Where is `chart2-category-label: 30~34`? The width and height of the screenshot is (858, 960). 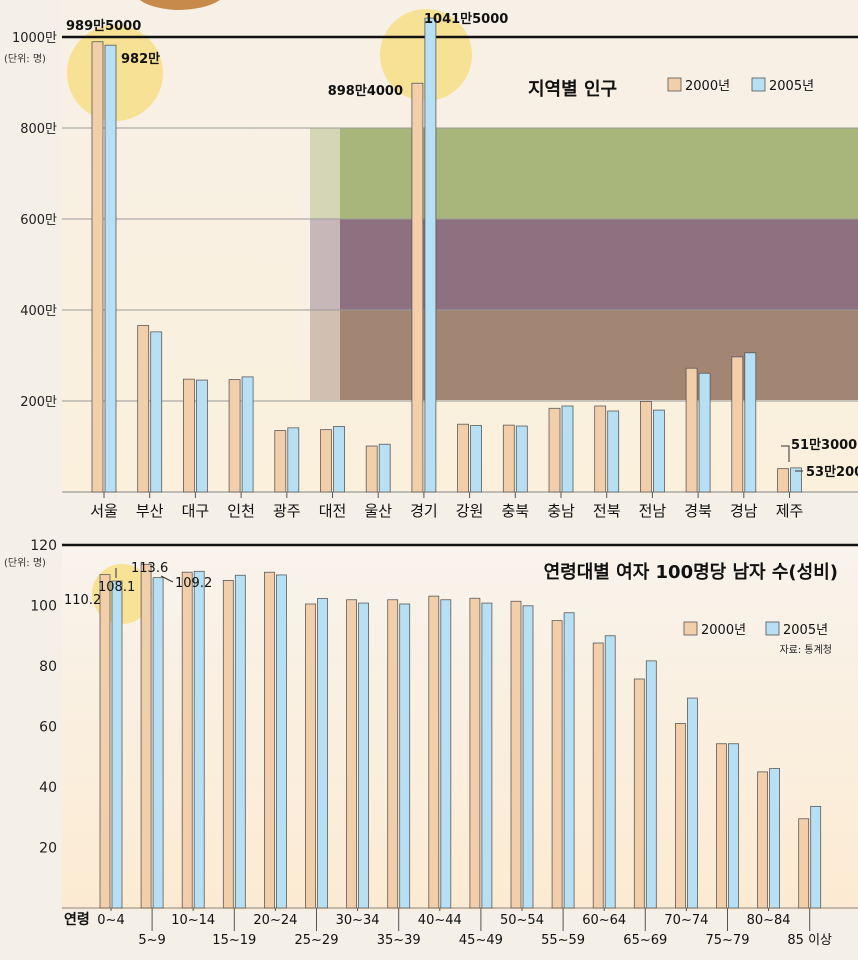 chart2-category-label: 30~34 is located at coordinates (358, 920).